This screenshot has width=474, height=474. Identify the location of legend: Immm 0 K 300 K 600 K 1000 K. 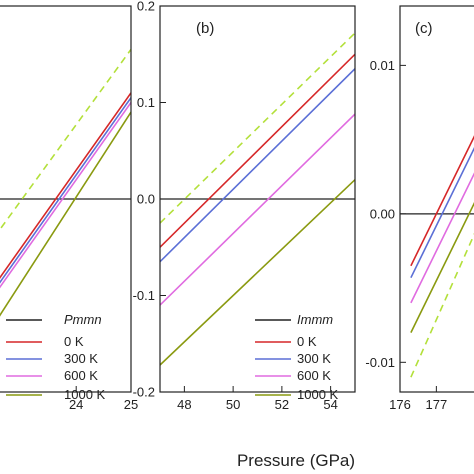
(297, 357).